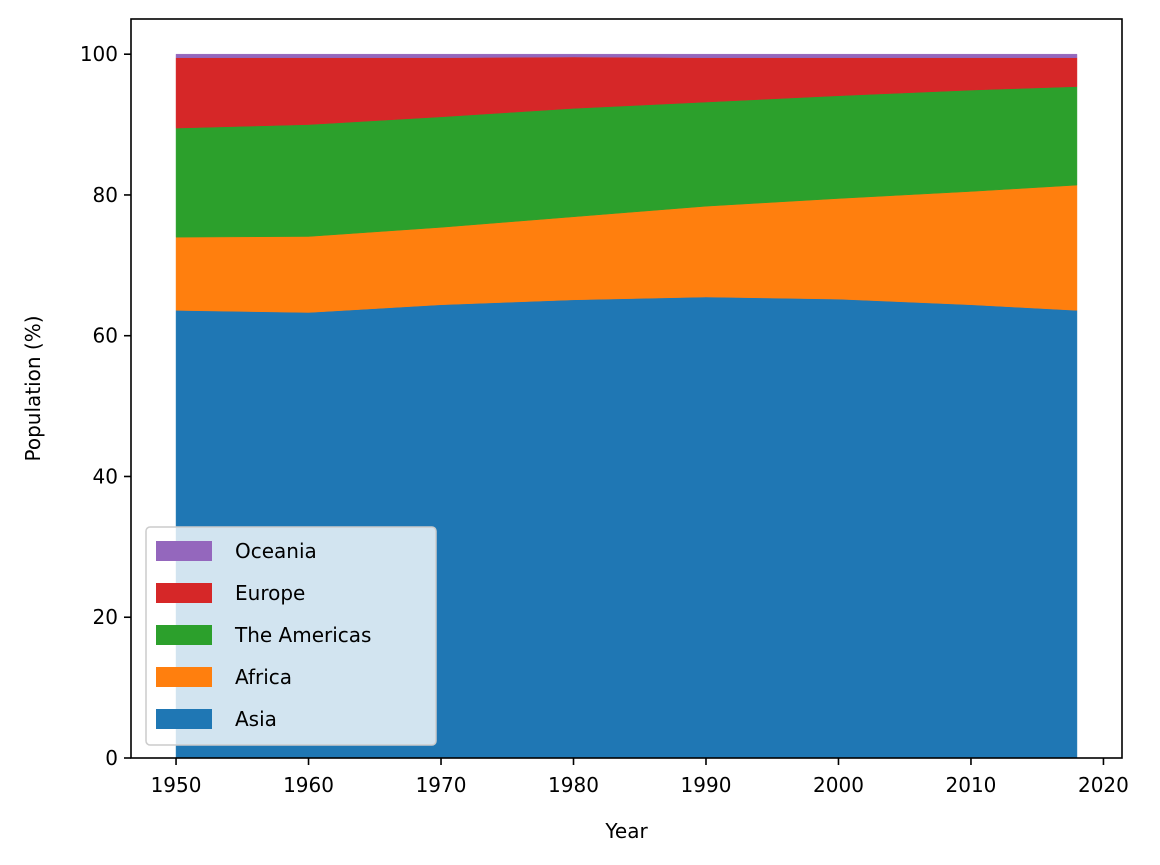  What do you see at coordinates (99, 54) in the screenshot?
I see `y-tick-label: 100` at bounding box center [99, 54].